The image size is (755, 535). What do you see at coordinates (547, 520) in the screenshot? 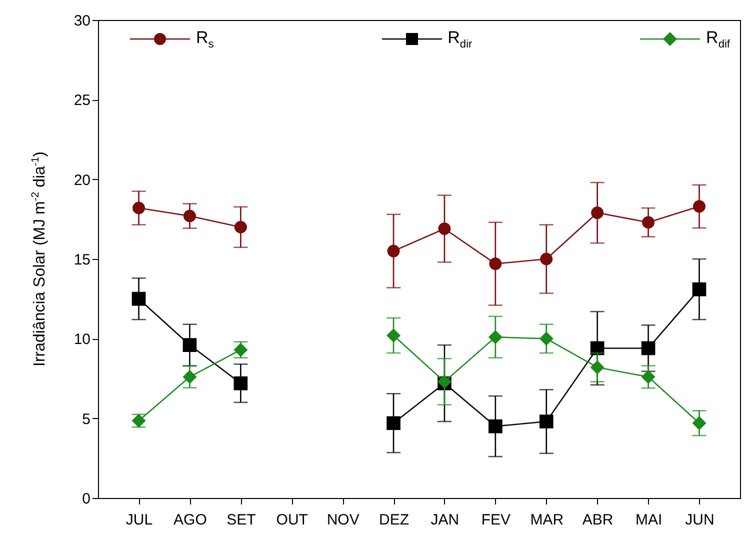
I see `x-tick-label: MAR` at bounding box center [547, 520].